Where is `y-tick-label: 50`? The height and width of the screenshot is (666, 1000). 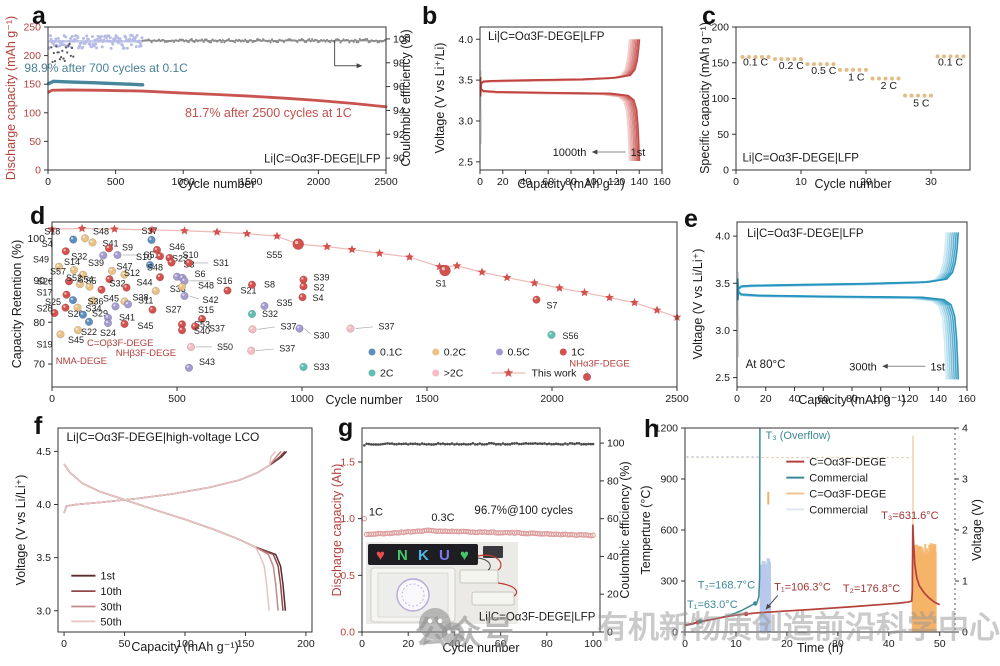
y-tick-label: 50 is located at coordinates (35, 142).